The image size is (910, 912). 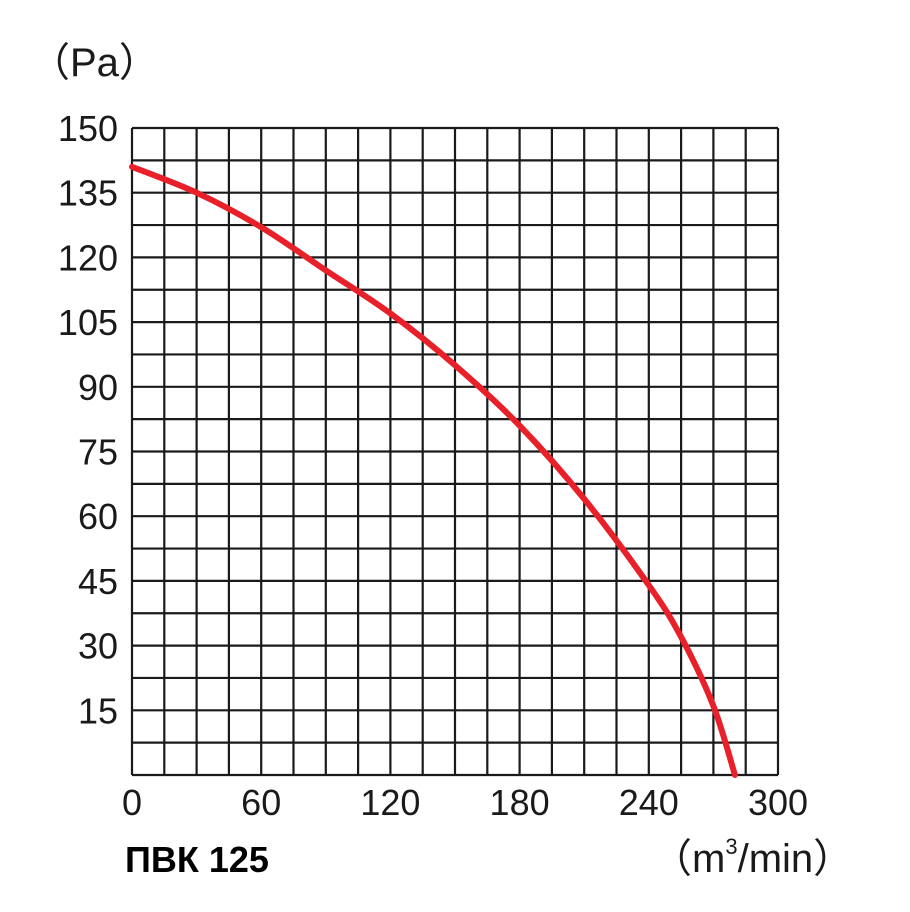 I want to click on x-unit-open: （, so click(x=672, y=859).